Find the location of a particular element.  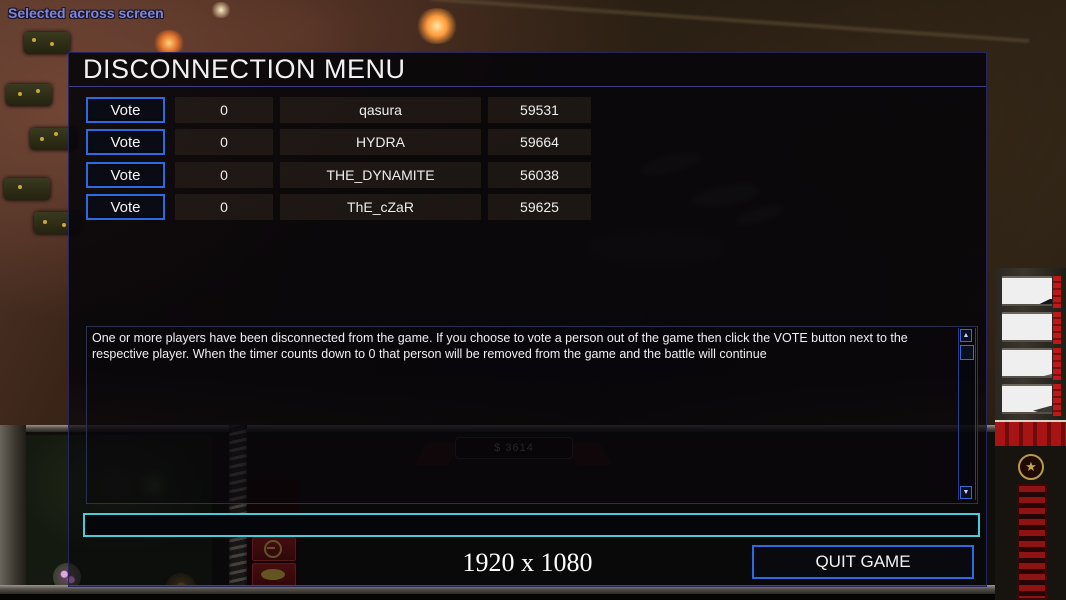

cameo-gunship-button is located at coordinates (1027, 399).